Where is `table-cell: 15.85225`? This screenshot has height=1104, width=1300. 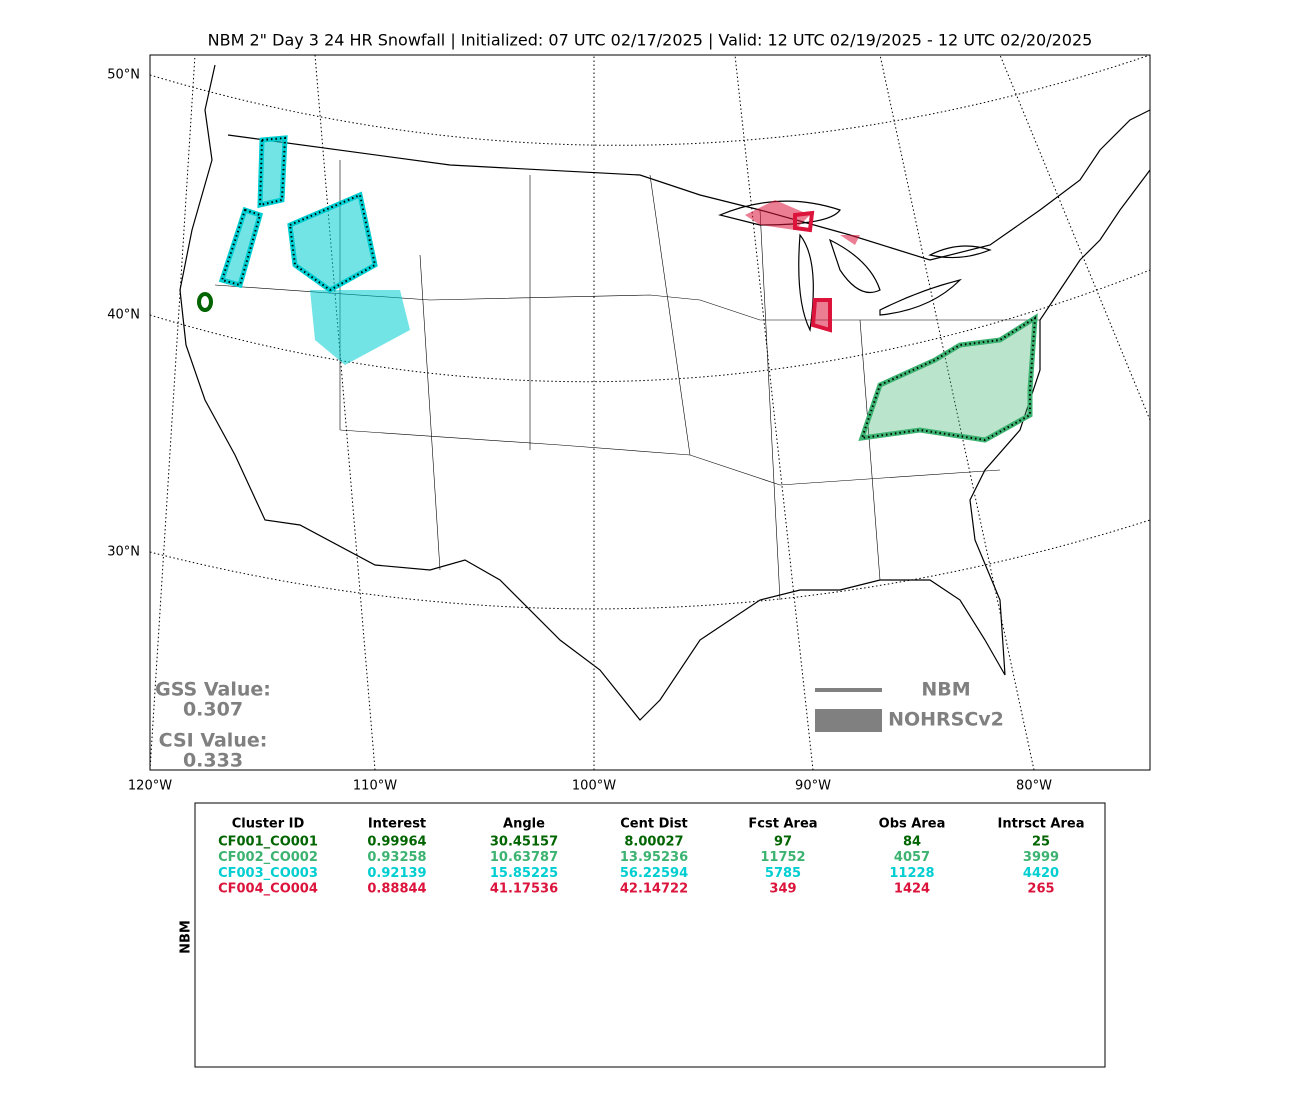
table-cell: 15.85225 is located at coordinates (524, 873).